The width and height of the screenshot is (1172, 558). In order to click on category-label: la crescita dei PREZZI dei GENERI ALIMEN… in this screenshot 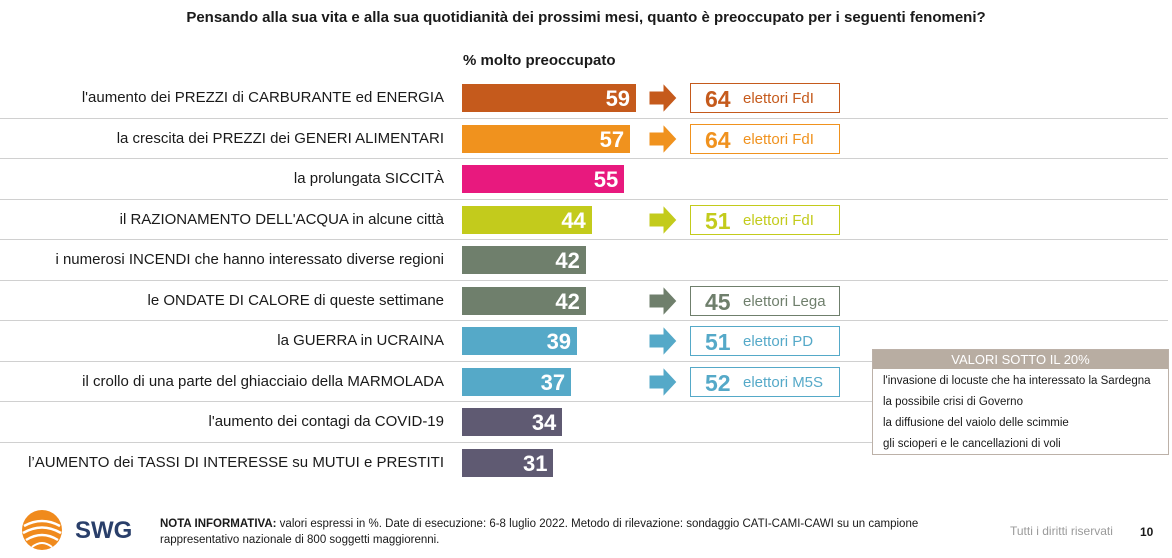, I will do `click(280, 138)`.